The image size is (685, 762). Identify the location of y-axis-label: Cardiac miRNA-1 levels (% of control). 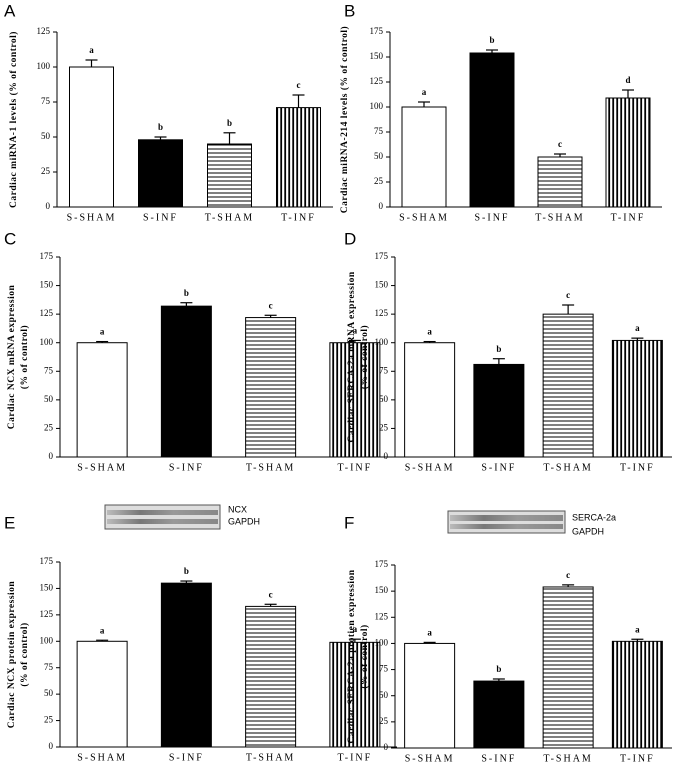
(13, 119).